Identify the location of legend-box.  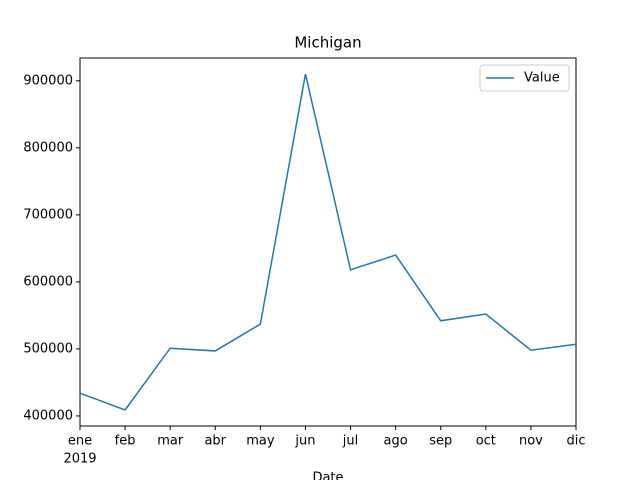
(524, 78).